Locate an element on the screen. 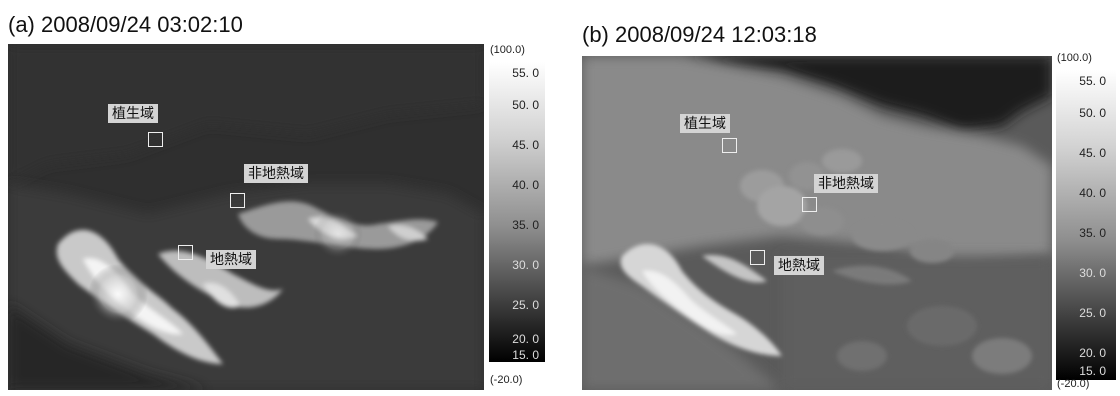 The width and height of the screenshot is (1120, 396). panel-caption: (a) 2008/09/24 03:02:10 is located at coordinates (125, 24).